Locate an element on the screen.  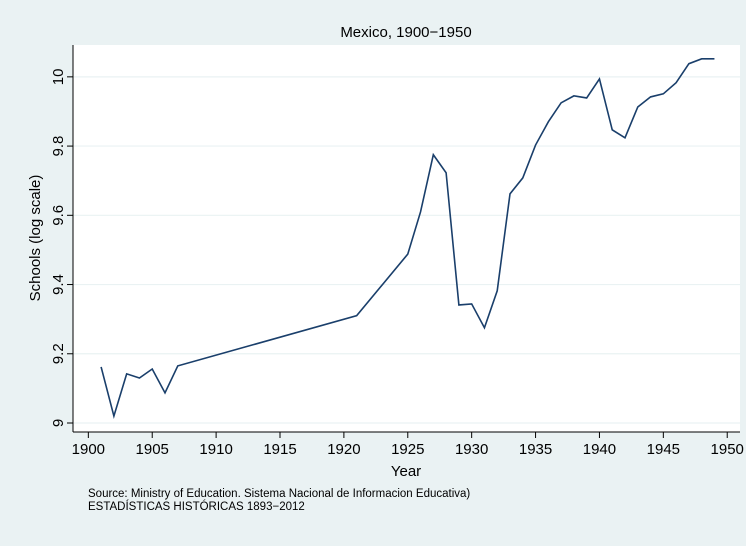
x-tick-label: 1910 is located at coordinates (215, 449).